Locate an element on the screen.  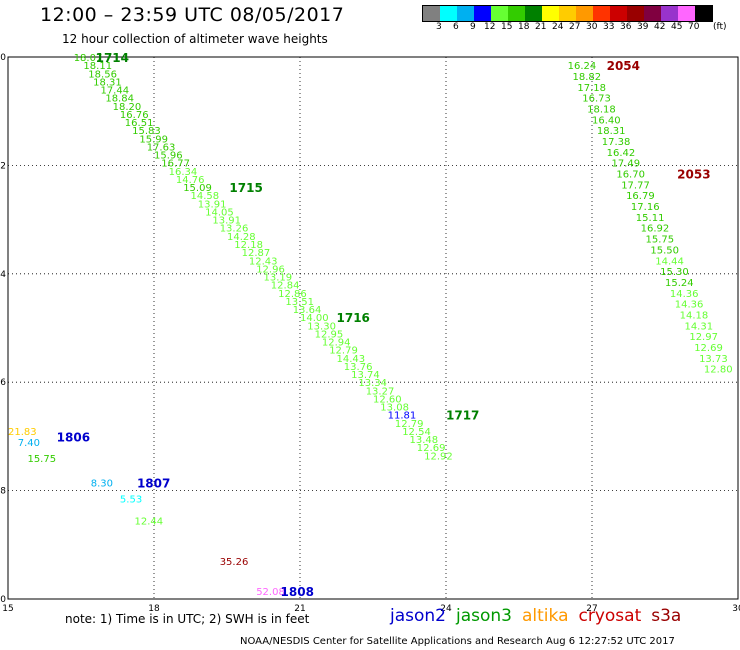
wave-height-value: 14.05 is located at coordinates (219, 212).